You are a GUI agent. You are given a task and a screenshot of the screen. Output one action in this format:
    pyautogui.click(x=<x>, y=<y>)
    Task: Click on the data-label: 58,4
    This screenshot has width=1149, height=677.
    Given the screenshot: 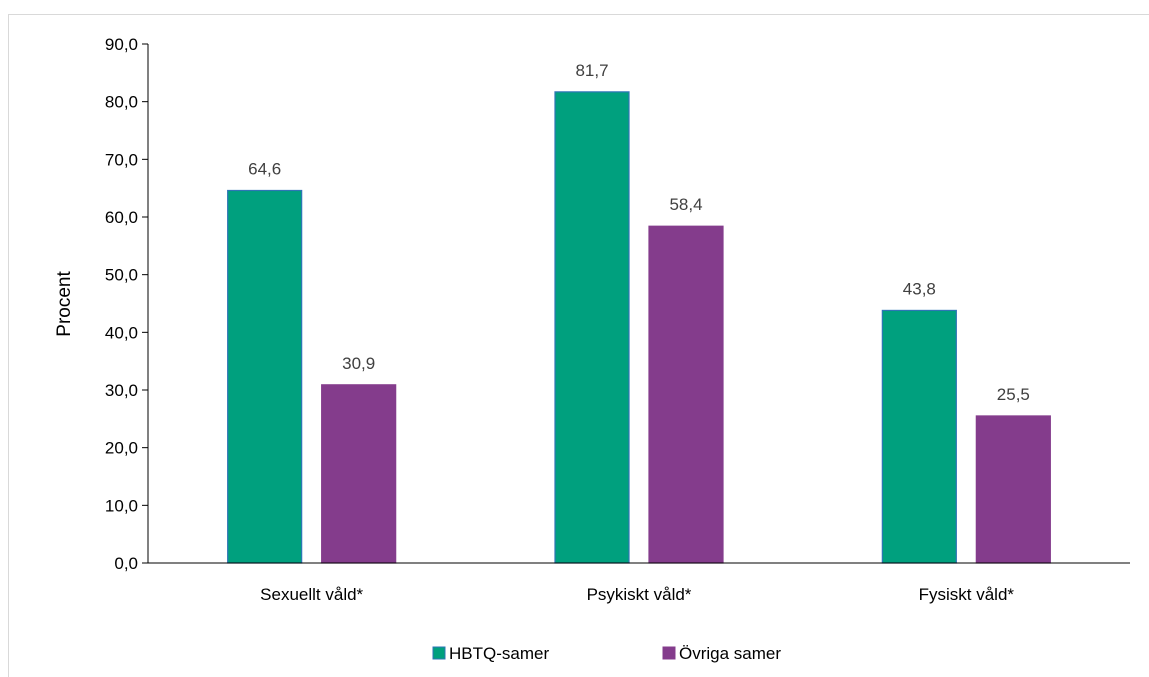 What is the action you would take?
    pyautogui.click(x=685, y=204)
    